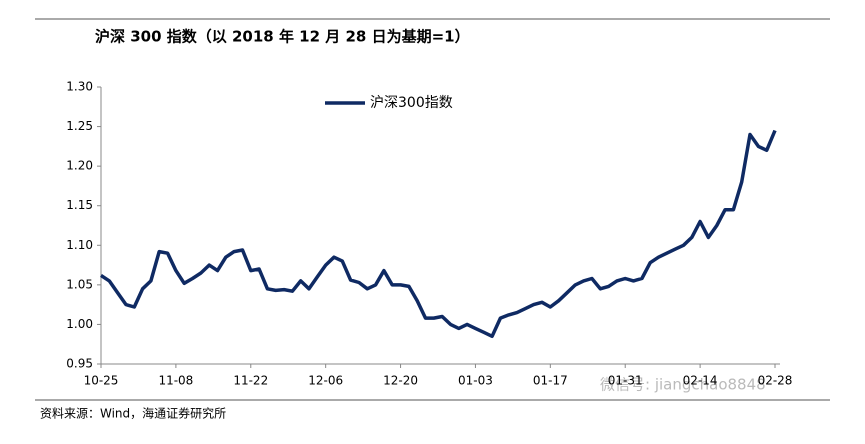 The width and height of the screenshot is (865, 444). I want to click on x-tick-label: 02-28, so click(775, 381).